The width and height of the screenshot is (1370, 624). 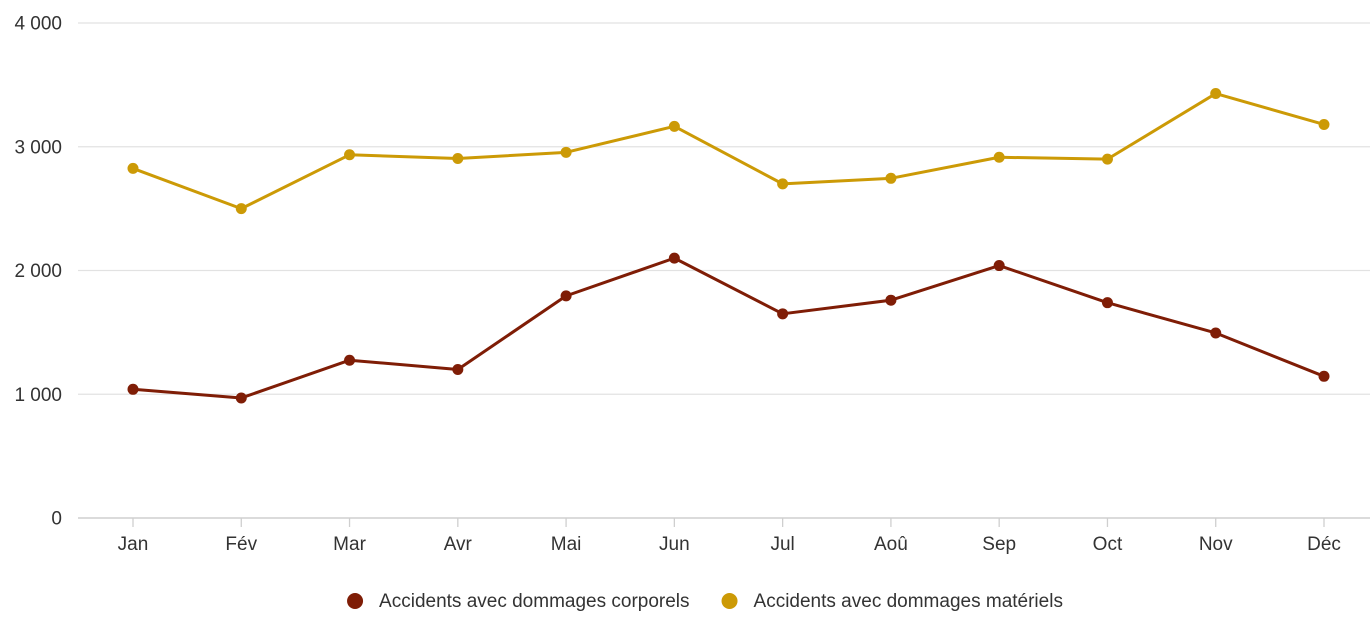 I want to click on y-tick-label: 4 000, so click(x=38, y=24).